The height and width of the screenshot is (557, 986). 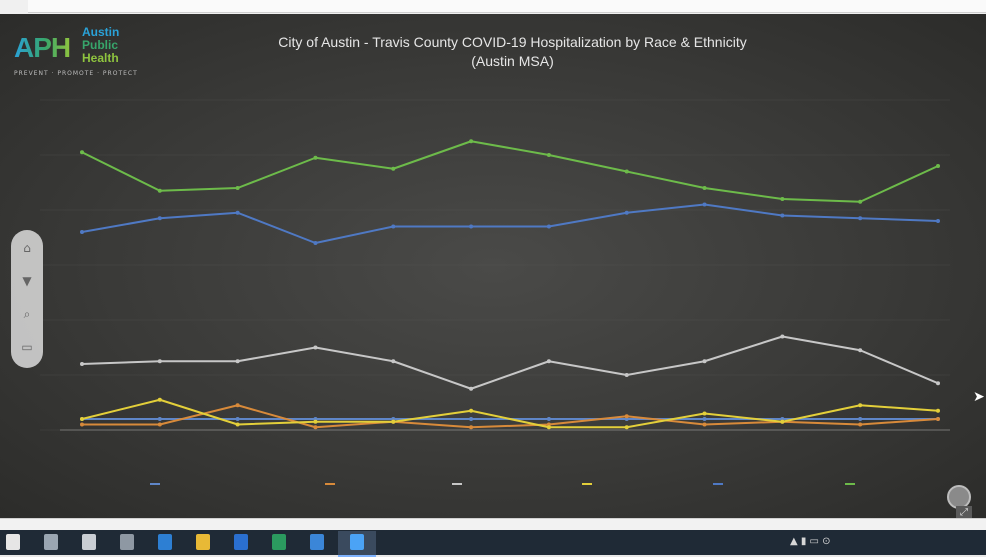 What do you see at coordinates (203, 542) in the screenshot?
I see `folder-icon` at bounding box center [203, 542].